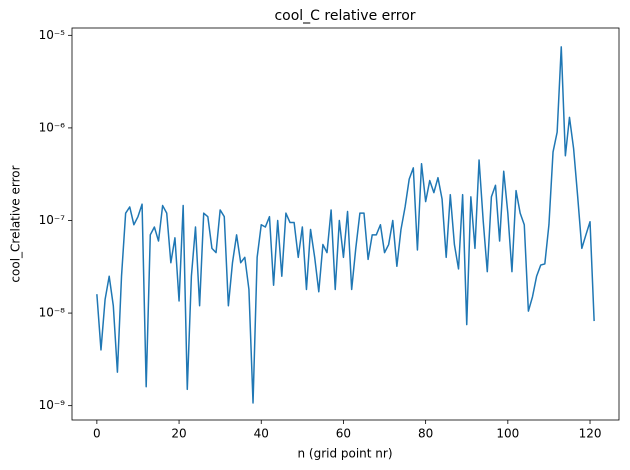 The image size is (630, 470). What do you see at coordinates (425, 434) in the screenshot?
I see `x-tick-label: 80` at bounding box center [425, 434].